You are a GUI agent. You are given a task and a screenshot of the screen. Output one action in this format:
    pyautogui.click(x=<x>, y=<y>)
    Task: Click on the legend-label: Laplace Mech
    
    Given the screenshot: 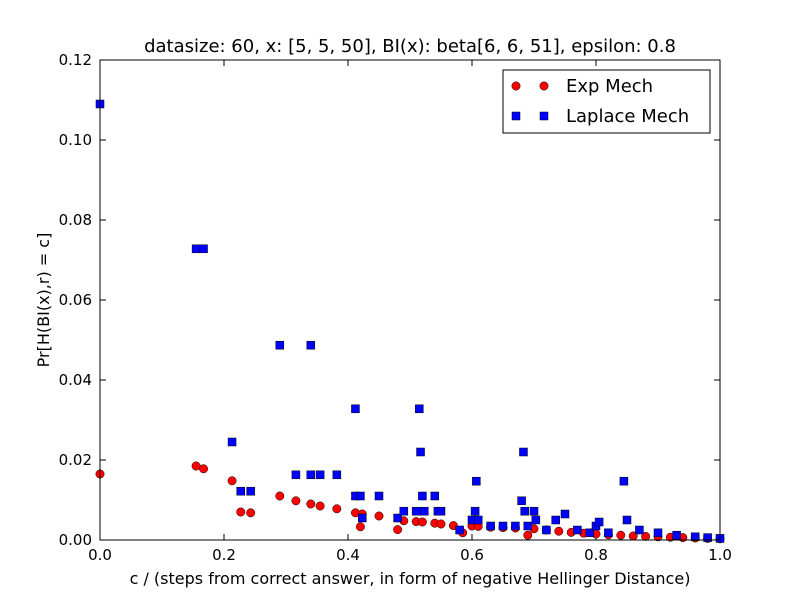 What is the action you would take?
    pyautogui.click(x=627, y=116)
    